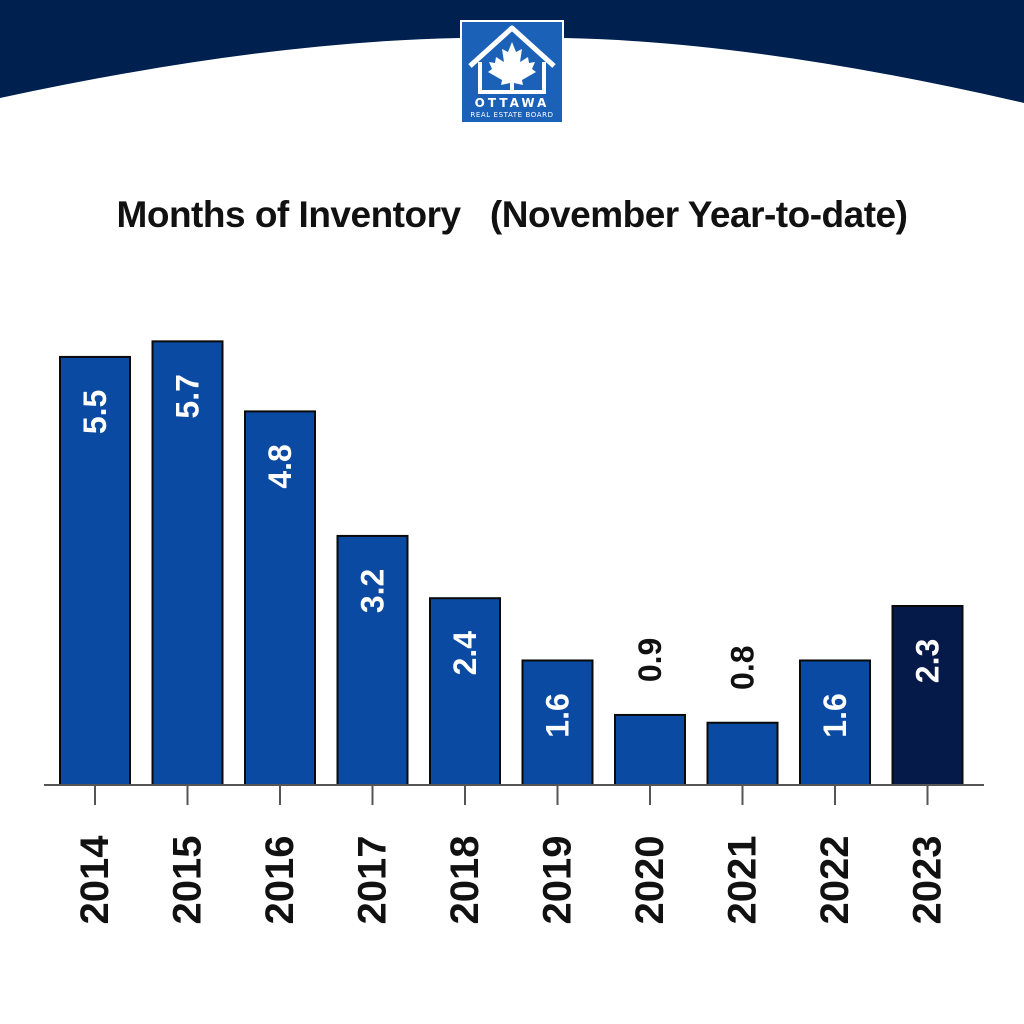 The width and height of the screenshot is (1024, 1024). What do you see at coordinates (558, 880) in the screenshot?
I see `x-tick-label-2019: 2019` at bounding box center [558, 880].